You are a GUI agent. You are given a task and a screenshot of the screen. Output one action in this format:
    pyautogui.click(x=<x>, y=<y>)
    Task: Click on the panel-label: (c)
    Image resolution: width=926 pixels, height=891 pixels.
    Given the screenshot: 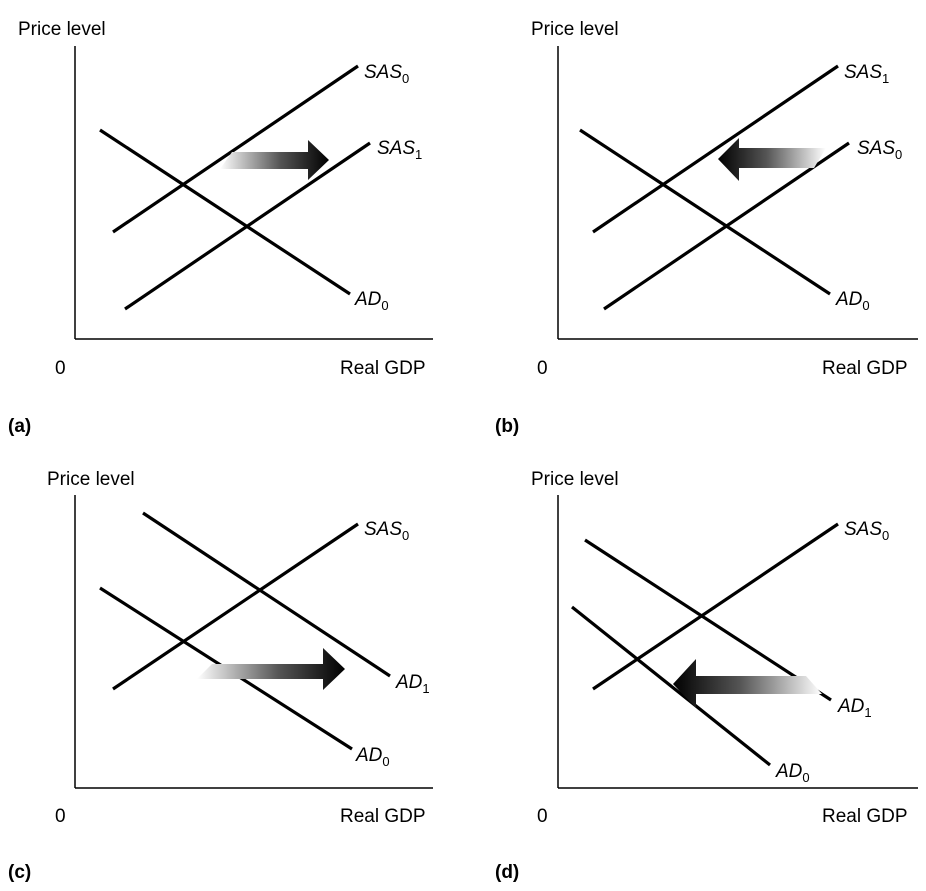 What is the action you would take?
    pyautogui.click(x=19, y=872)
    